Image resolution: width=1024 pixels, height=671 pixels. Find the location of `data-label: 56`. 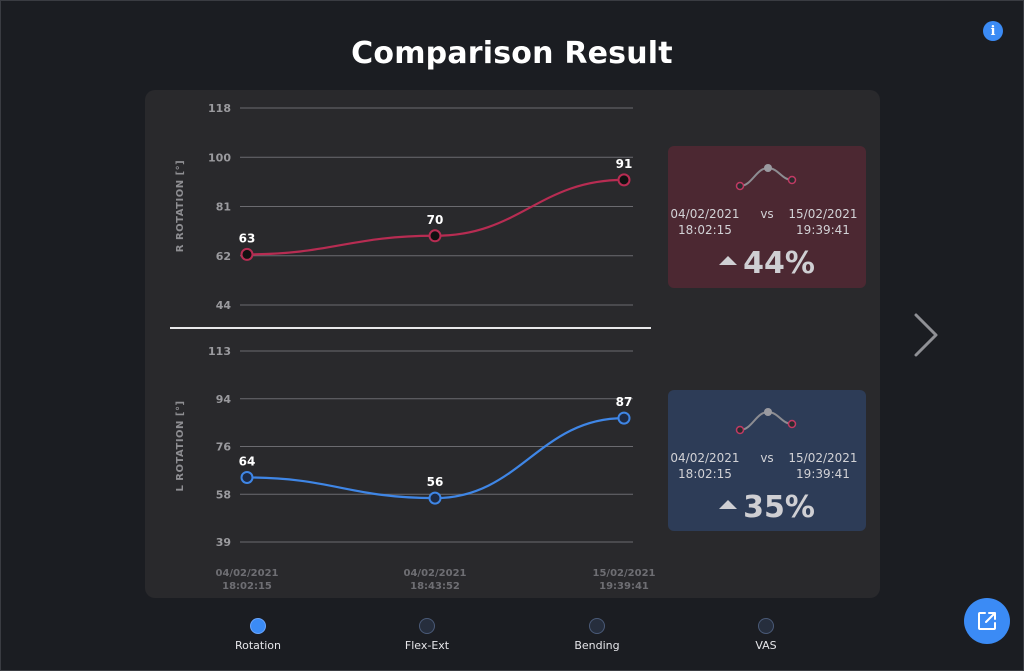

data-label: 56 is located at coordinates (435, 482).